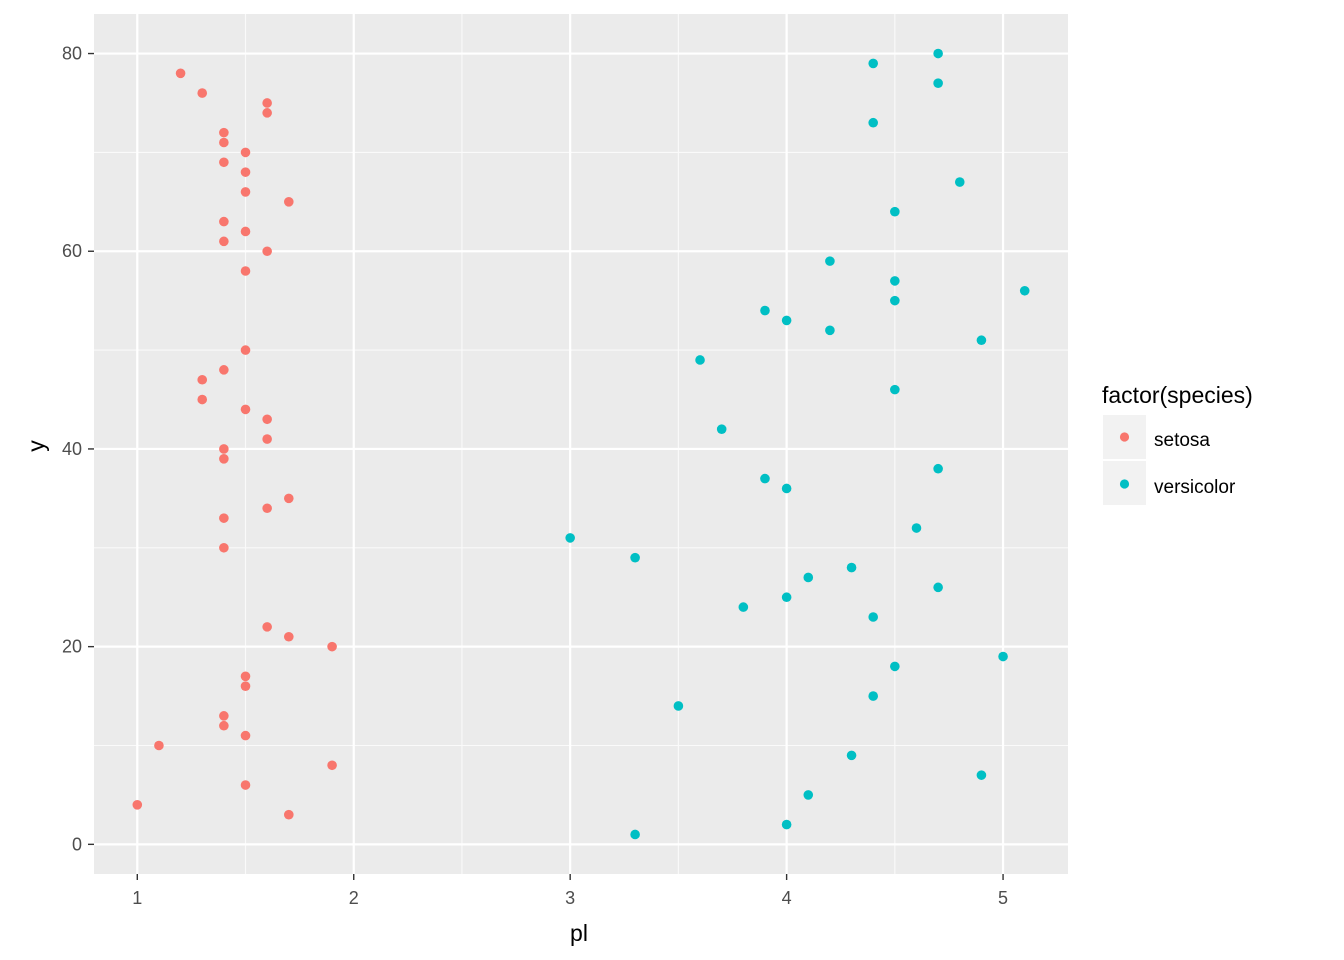 This screenshot has height=960, width=1344. I want to click on x-axis-title: pl, so click(579, 933).